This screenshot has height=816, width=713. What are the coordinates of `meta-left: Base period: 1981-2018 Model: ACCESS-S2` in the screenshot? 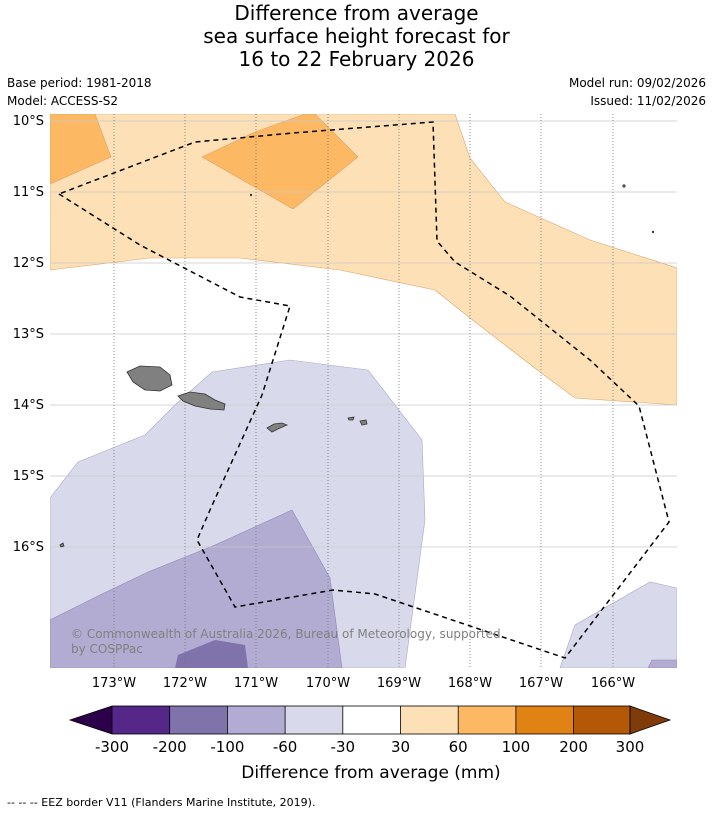 It's located at (79, 92).